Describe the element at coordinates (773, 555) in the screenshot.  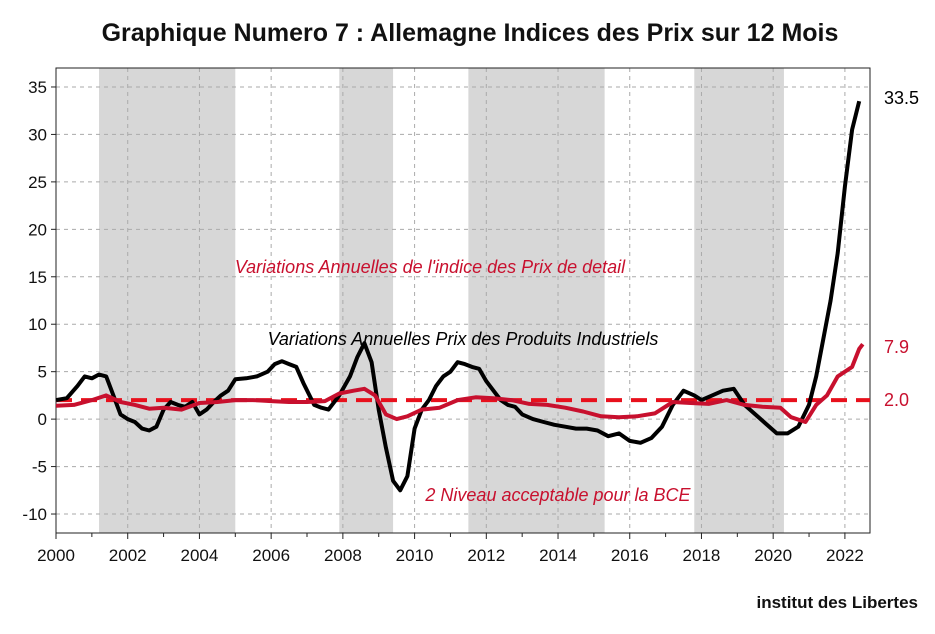
I see `x-tick-label: 2020` at that location.